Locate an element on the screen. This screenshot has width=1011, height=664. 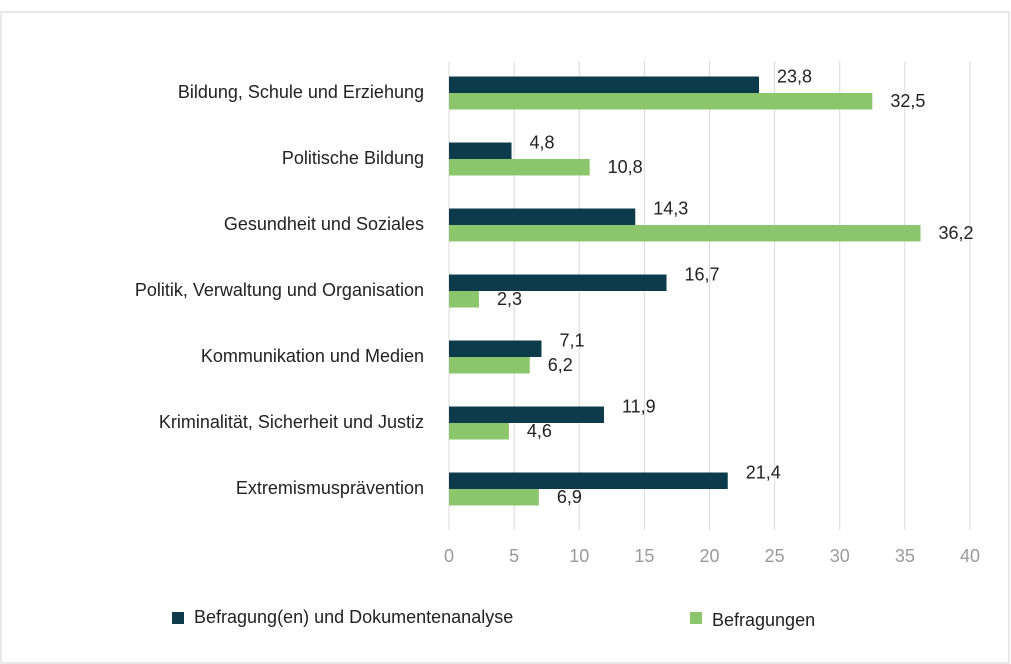
x-tick-label: 35 is located at coordinates (905, 556).